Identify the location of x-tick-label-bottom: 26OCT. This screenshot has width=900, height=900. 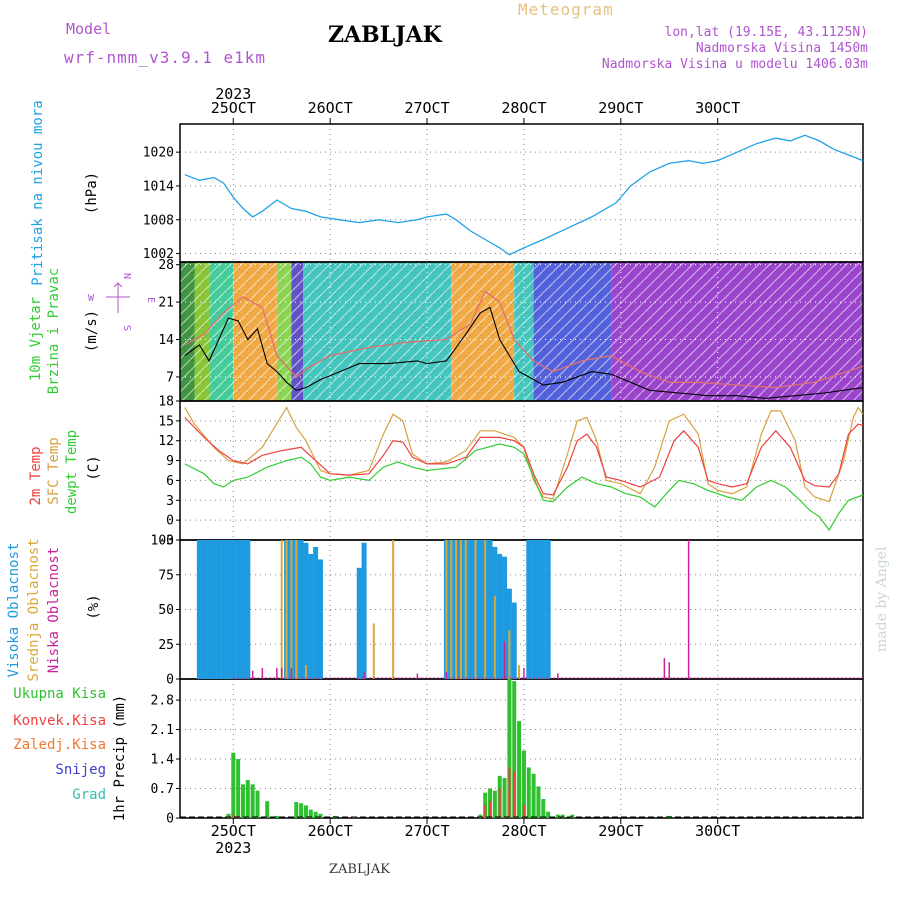
(330, 831).